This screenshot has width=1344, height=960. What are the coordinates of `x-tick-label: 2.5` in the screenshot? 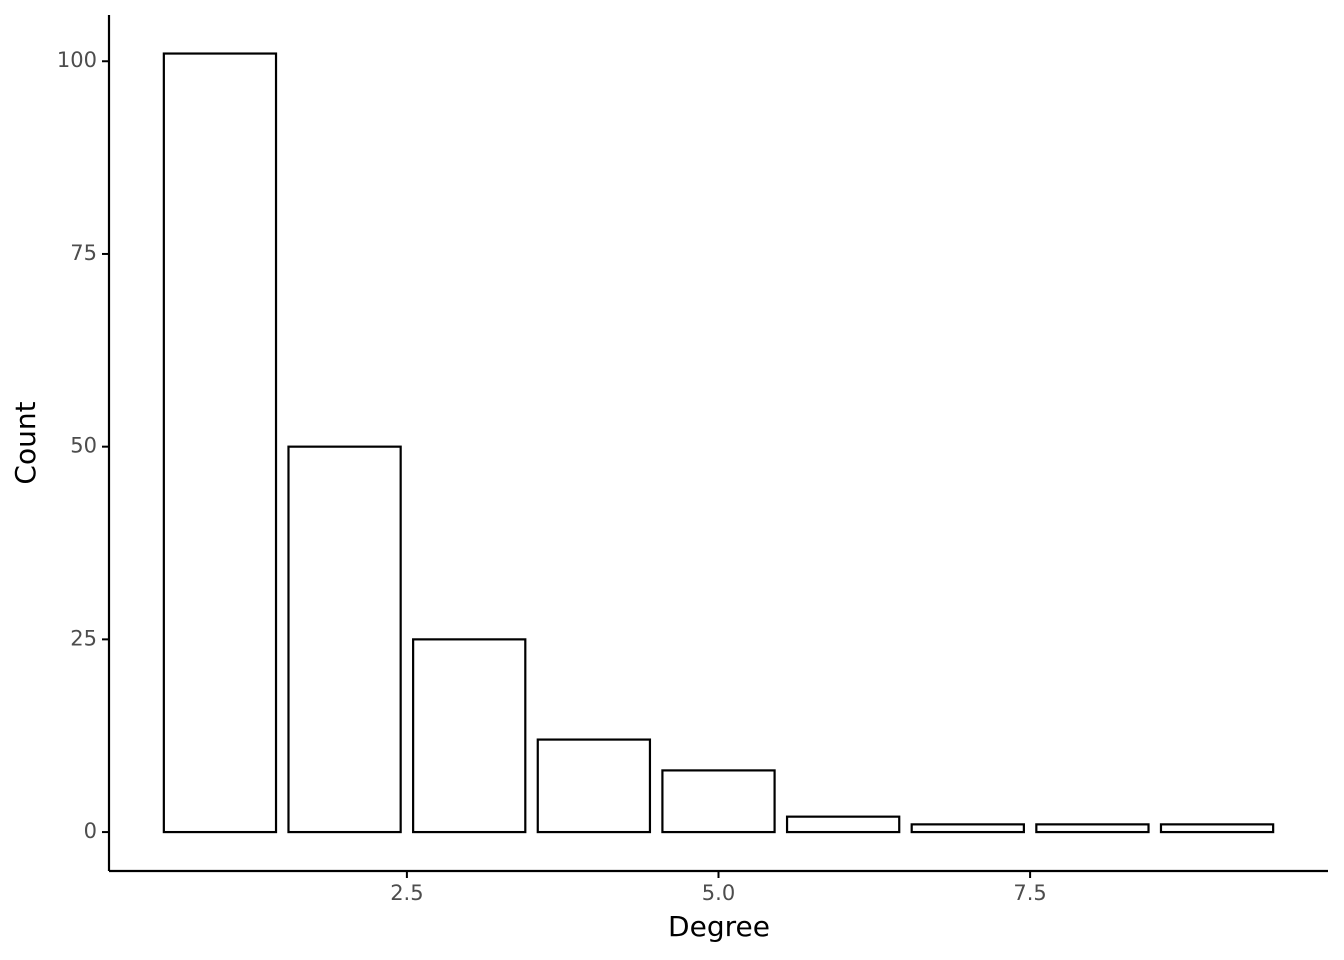 It's located at (406, 893).